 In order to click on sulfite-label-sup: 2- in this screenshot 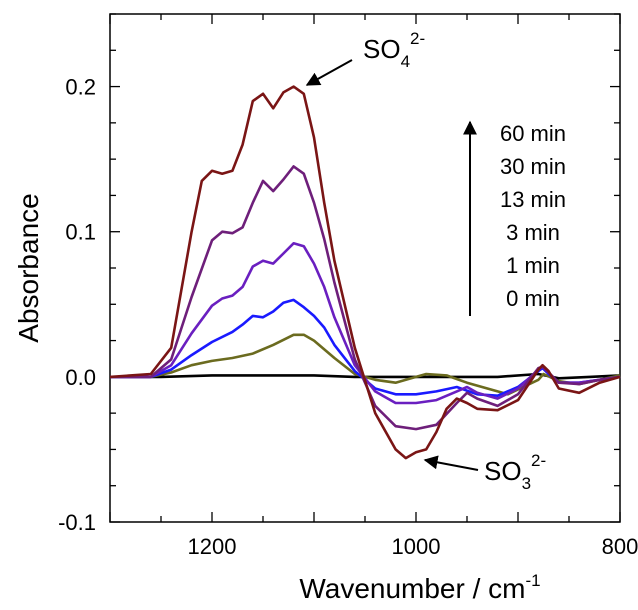, I will do `click(538, 460)`.